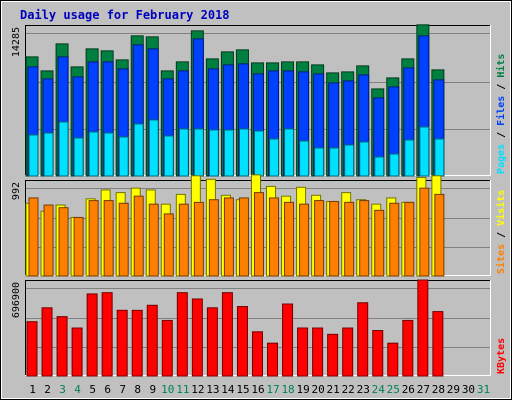  I want to click on x-tick-label-day-5: 5, so click(92, 389).